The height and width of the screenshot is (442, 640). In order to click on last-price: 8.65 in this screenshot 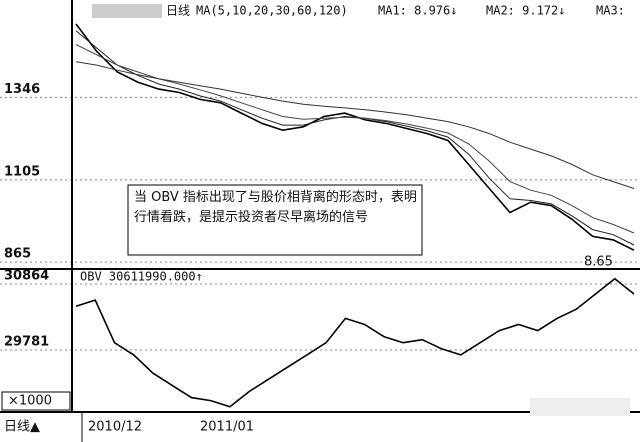, I will do `click(598, 262)`.